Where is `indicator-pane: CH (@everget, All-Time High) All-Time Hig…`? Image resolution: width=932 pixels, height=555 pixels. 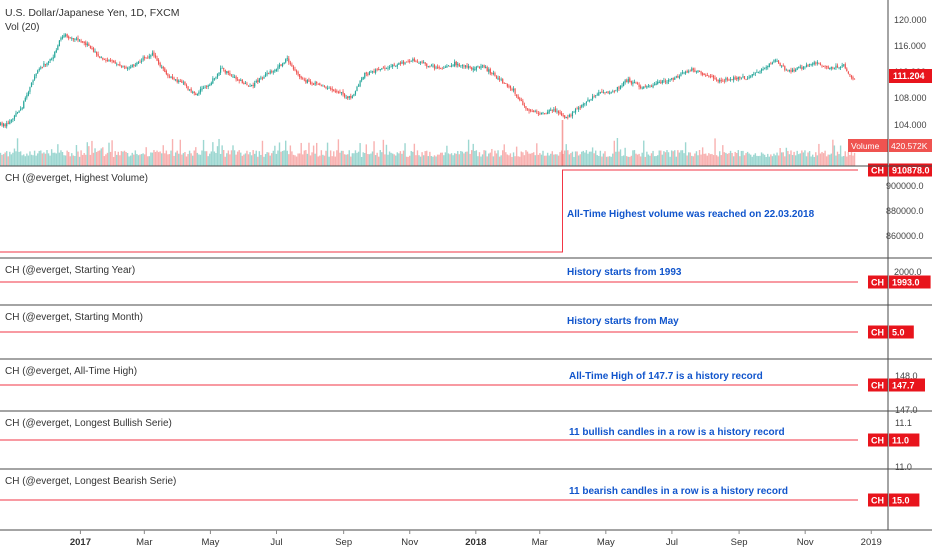
indicator-pane: CH (@everget, All-Time High) All-Time Hig… is located at coordinates (462, 390).